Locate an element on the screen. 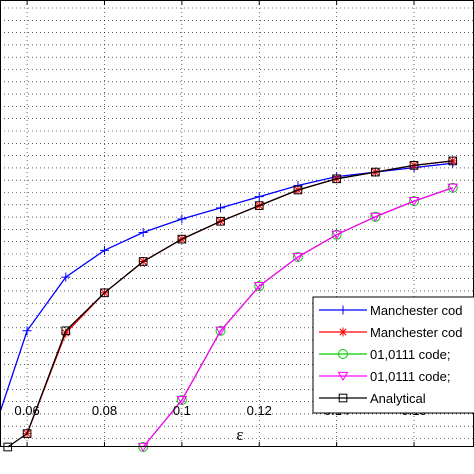  x-axis-label: ε is located at coordinates (239, 434).